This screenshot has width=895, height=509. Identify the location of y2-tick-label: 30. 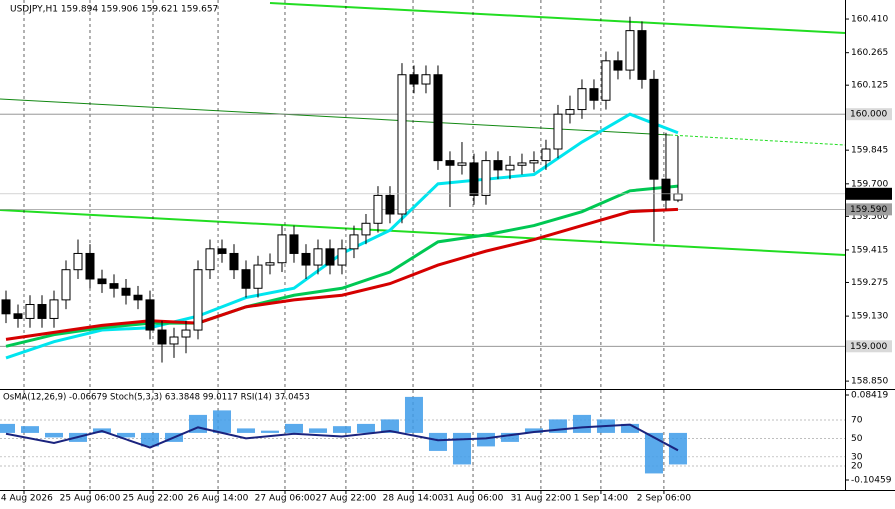
(857, 457).